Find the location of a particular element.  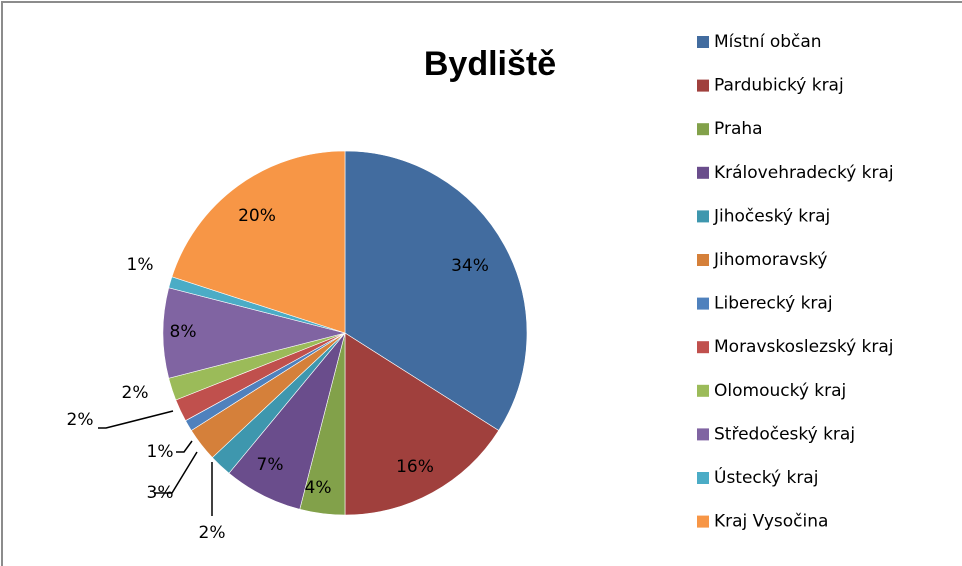

data-label: 3% is located at coordinates (160, 493).